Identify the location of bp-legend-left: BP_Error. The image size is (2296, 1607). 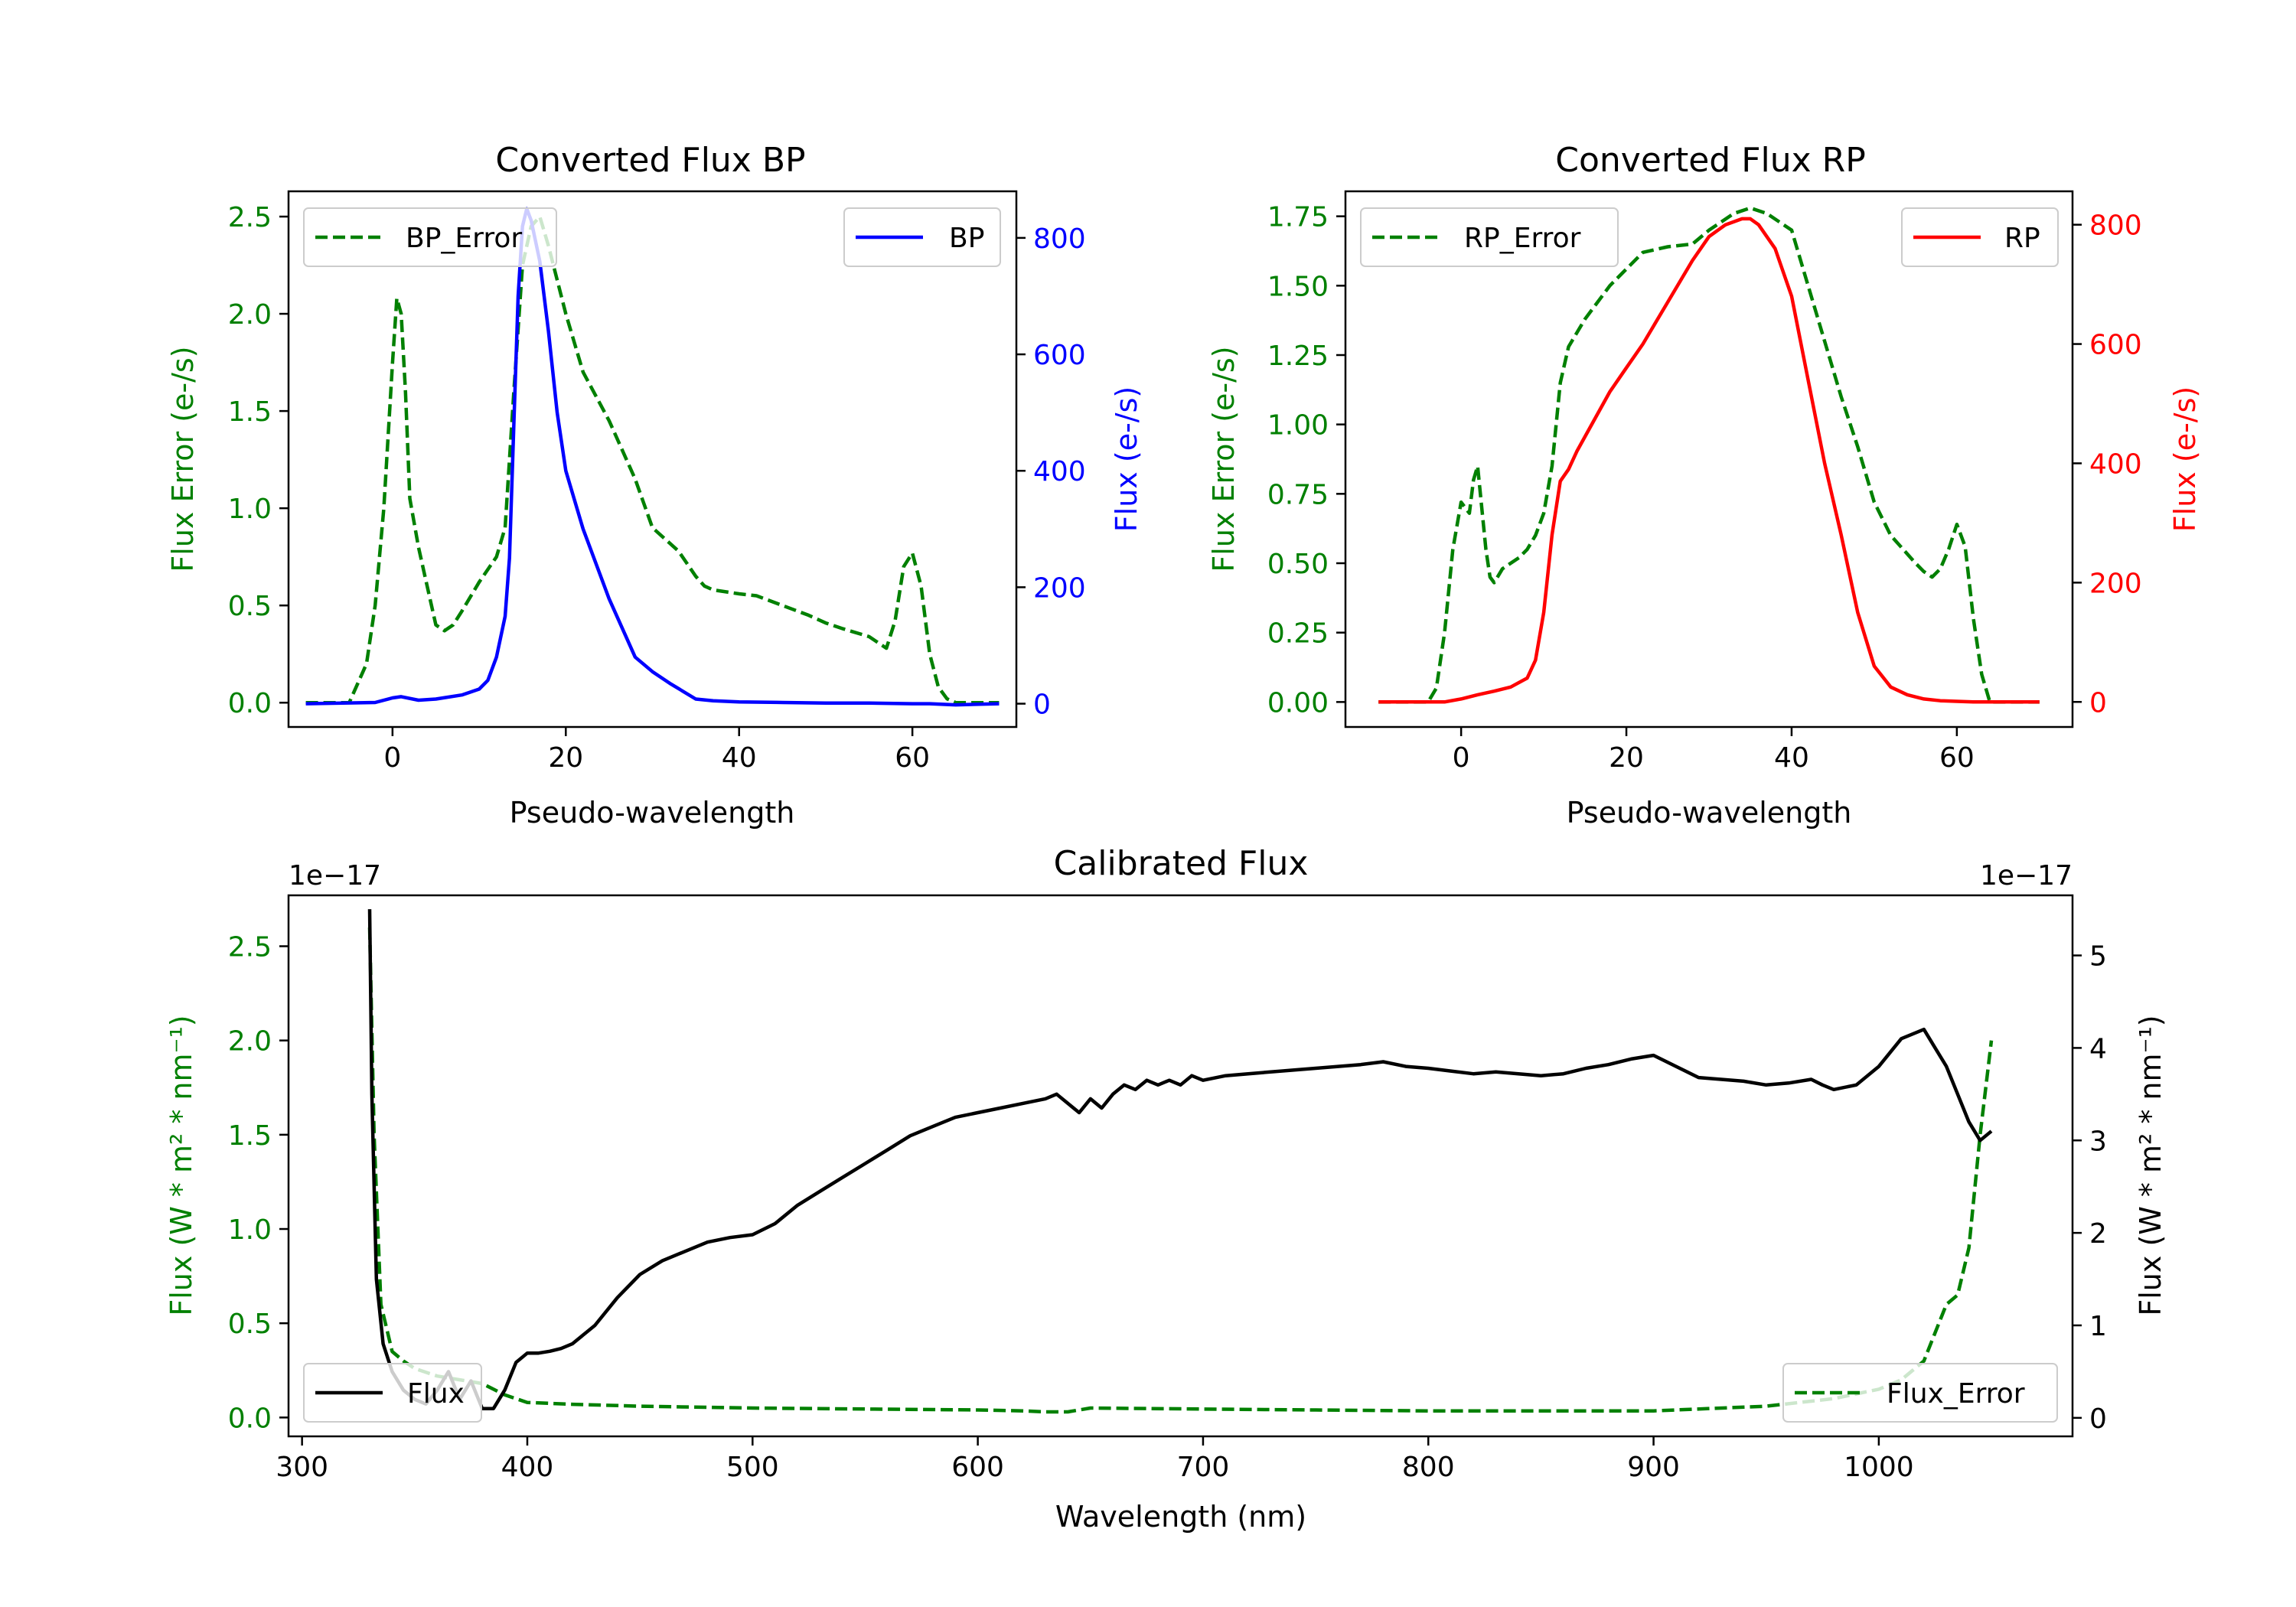
(430, 237).